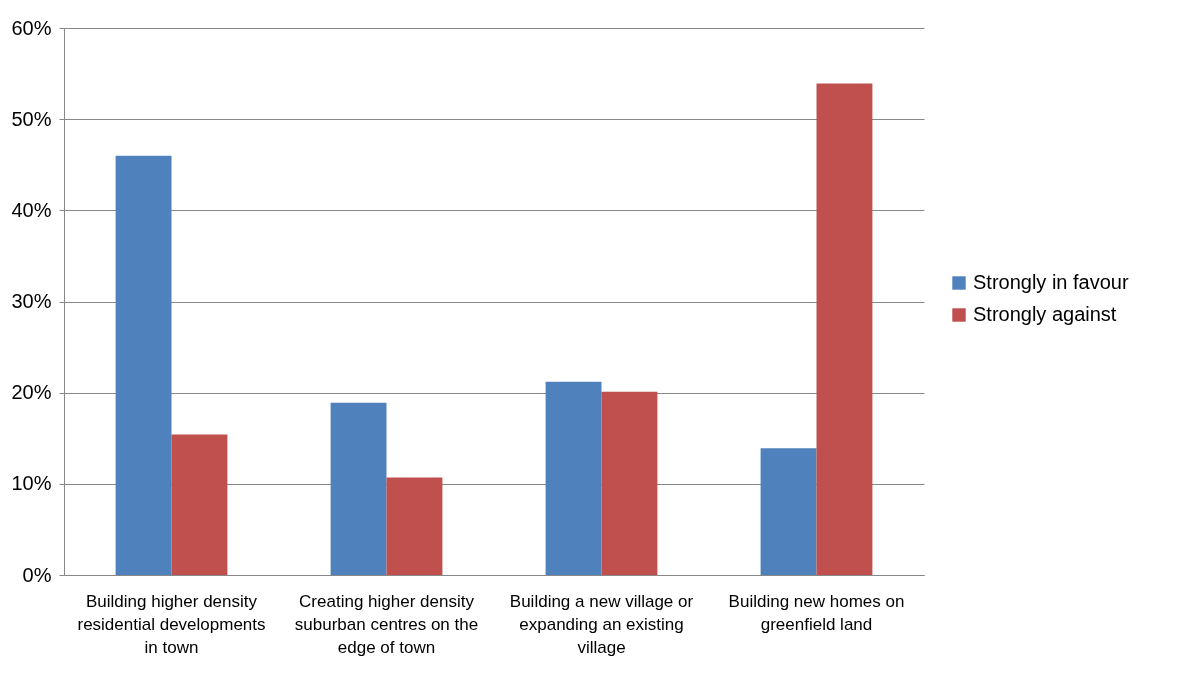 The width and height of the screenshot is (1186, 700). What do you see at coordinates (31, 301) in the screenshot?
I see `y-tick-label: 30%` at bounding box center [31, 301].